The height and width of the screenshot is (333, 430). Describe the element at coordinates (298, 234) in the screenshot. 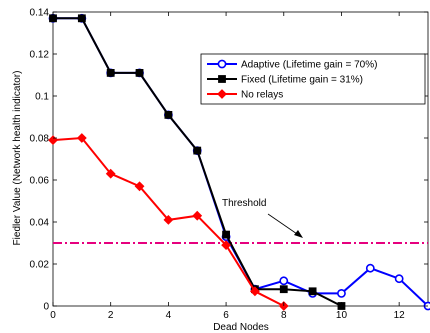

I see `threshold-arrow-head` at that location.